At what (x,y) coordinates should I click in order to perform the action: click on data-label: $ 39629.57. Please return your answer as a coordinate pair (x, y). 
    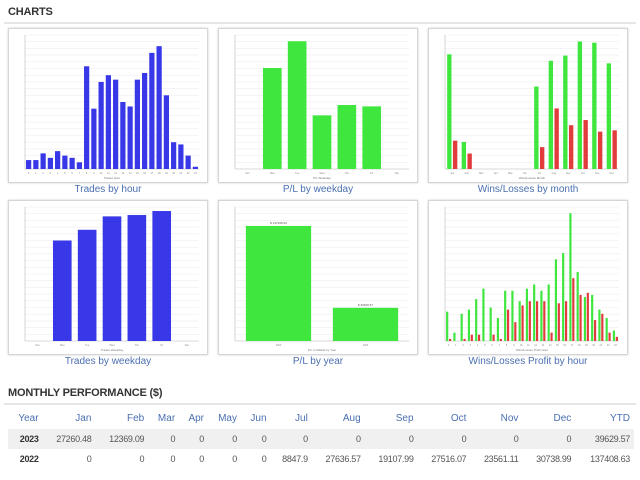
    Looking at the image, I should click on (365, 305).